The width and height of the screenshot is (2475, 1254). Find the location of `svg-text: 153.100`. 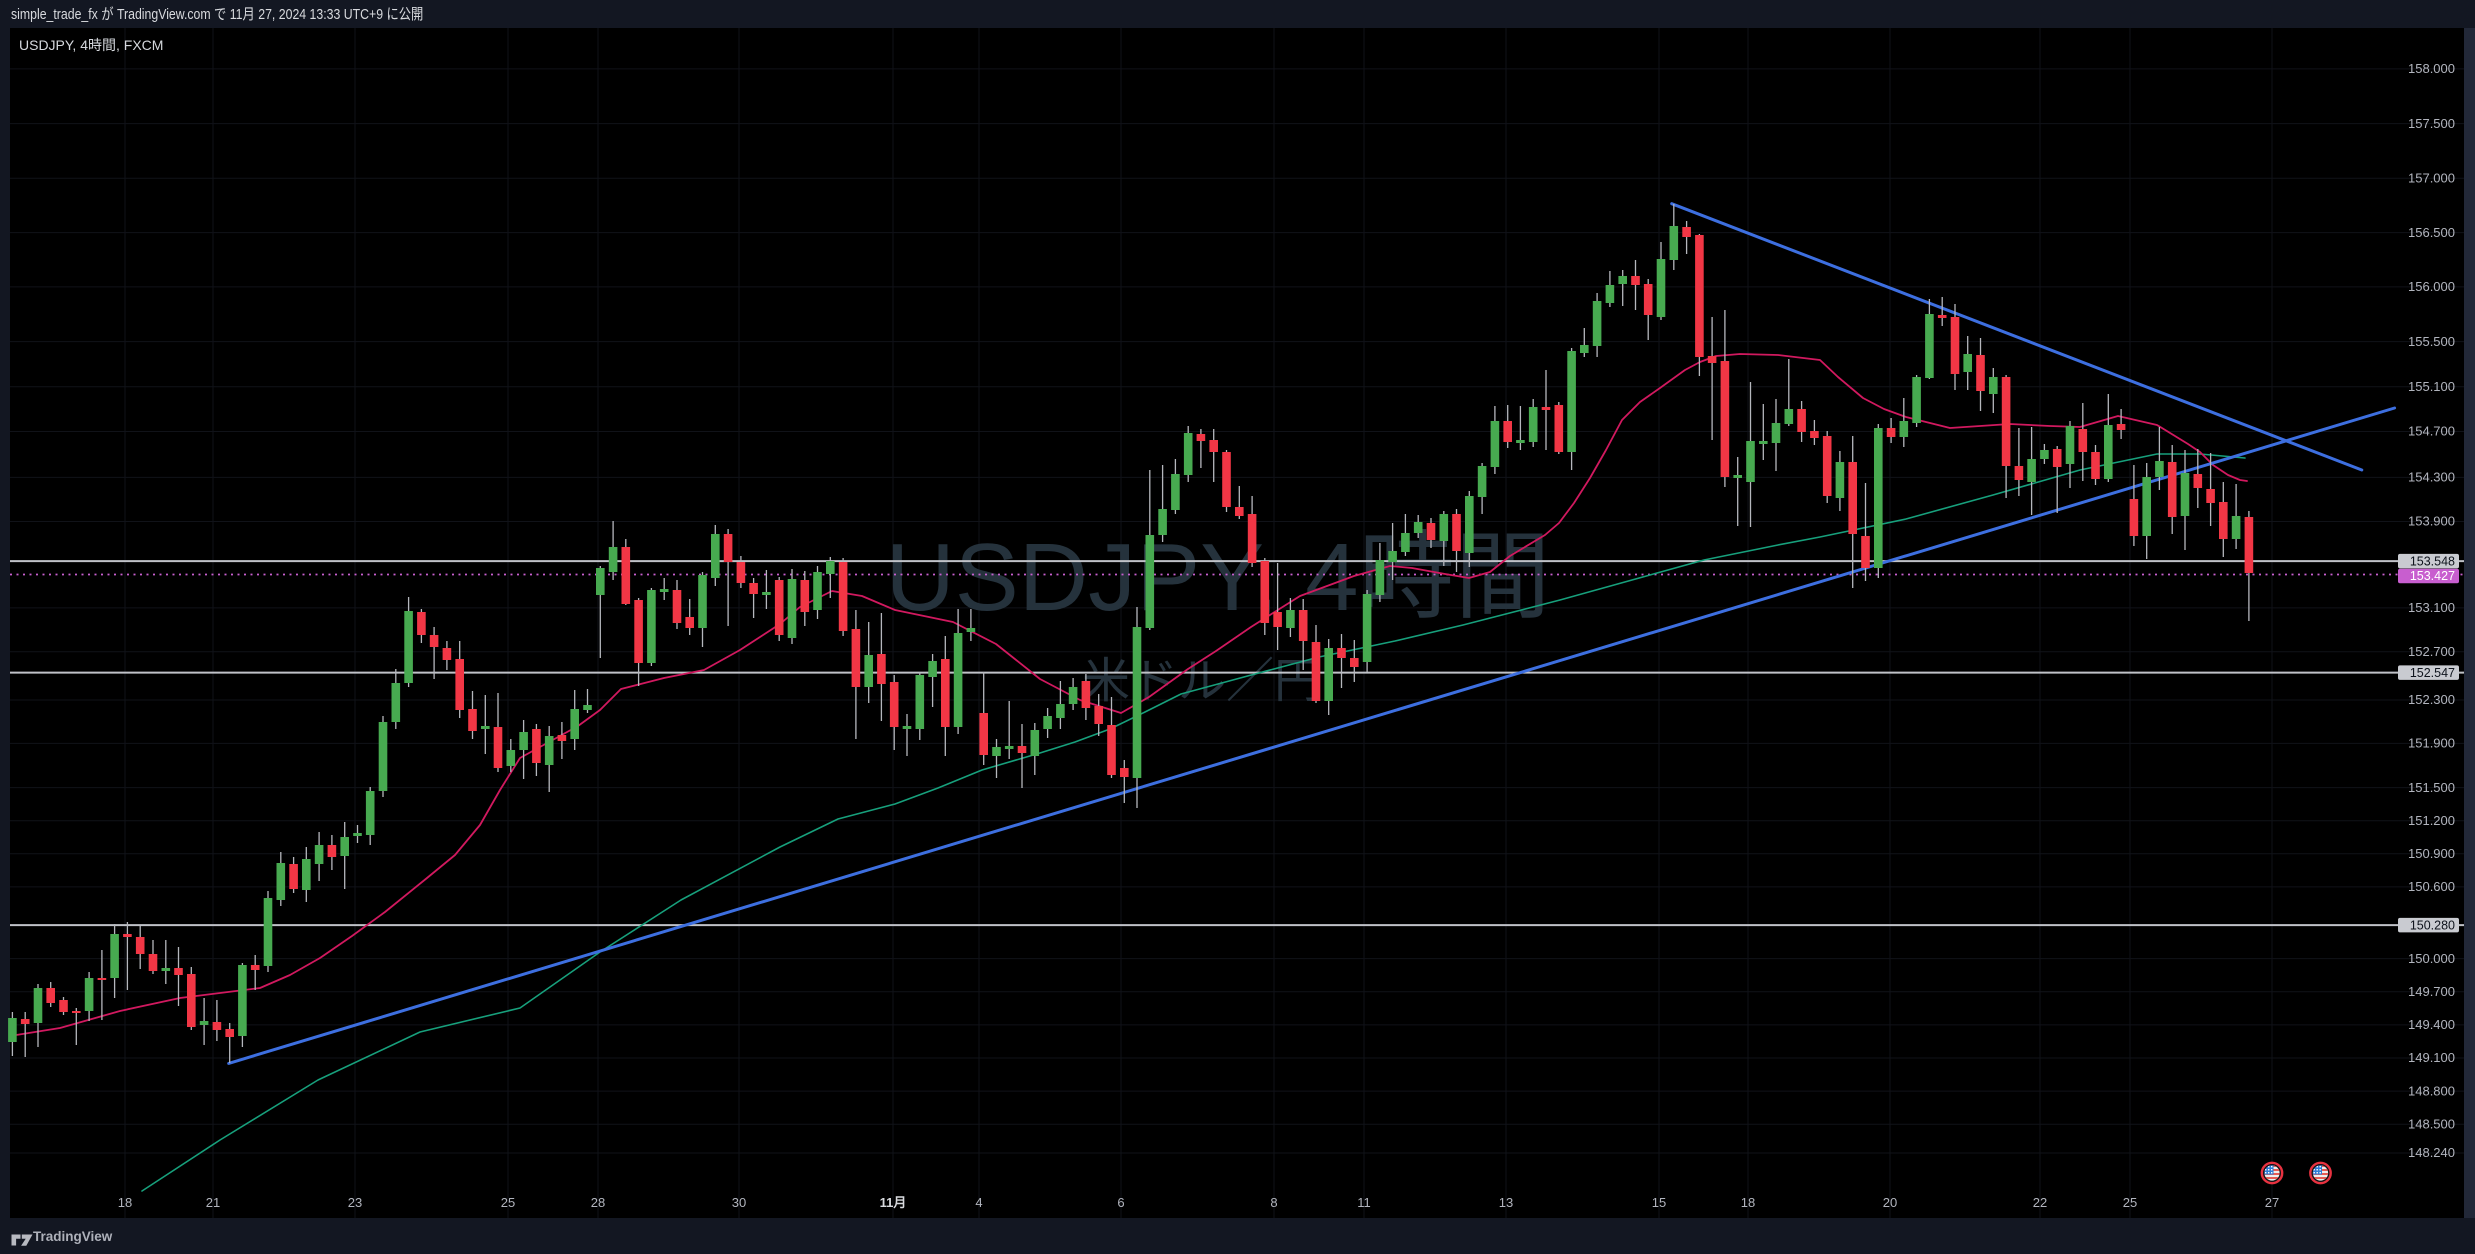

svg-text: 153.100 is located at coordinates (2431, 607).